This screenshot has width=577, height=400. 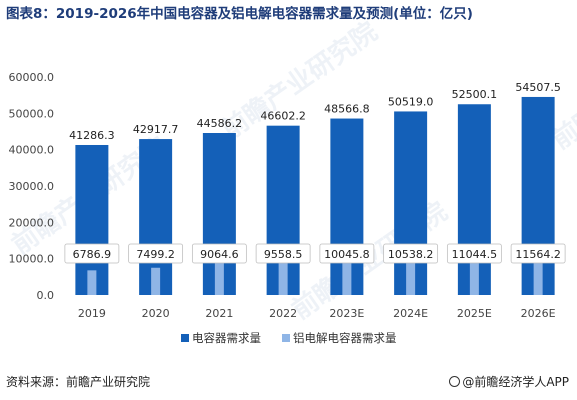 What do you see at coordinates (410, 313) in the screenshot?
I see `x-tick-label: 2024E` at bounding box center [410, 313].